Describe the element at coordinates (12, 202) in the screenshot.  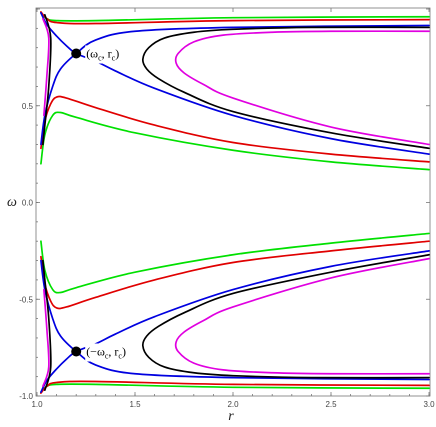
I see `y-axis-label: ω` at that location.